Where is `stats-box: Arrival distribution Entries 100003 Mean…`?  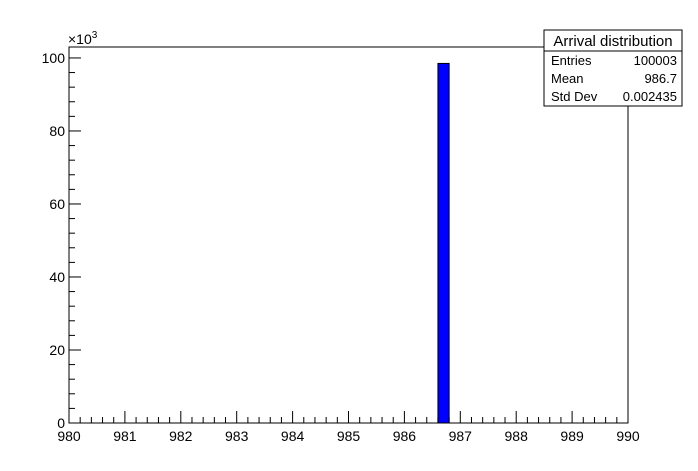
stats-box: Arrival distribution Entries 100003 Mean… is located at coordinates (613, 68).